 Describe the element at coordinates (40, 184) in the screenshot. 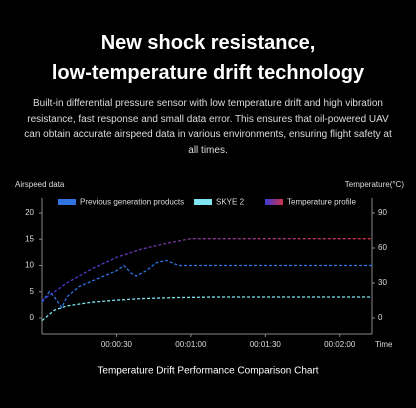

I see `y-axis-label: Airspeed data` at that location.